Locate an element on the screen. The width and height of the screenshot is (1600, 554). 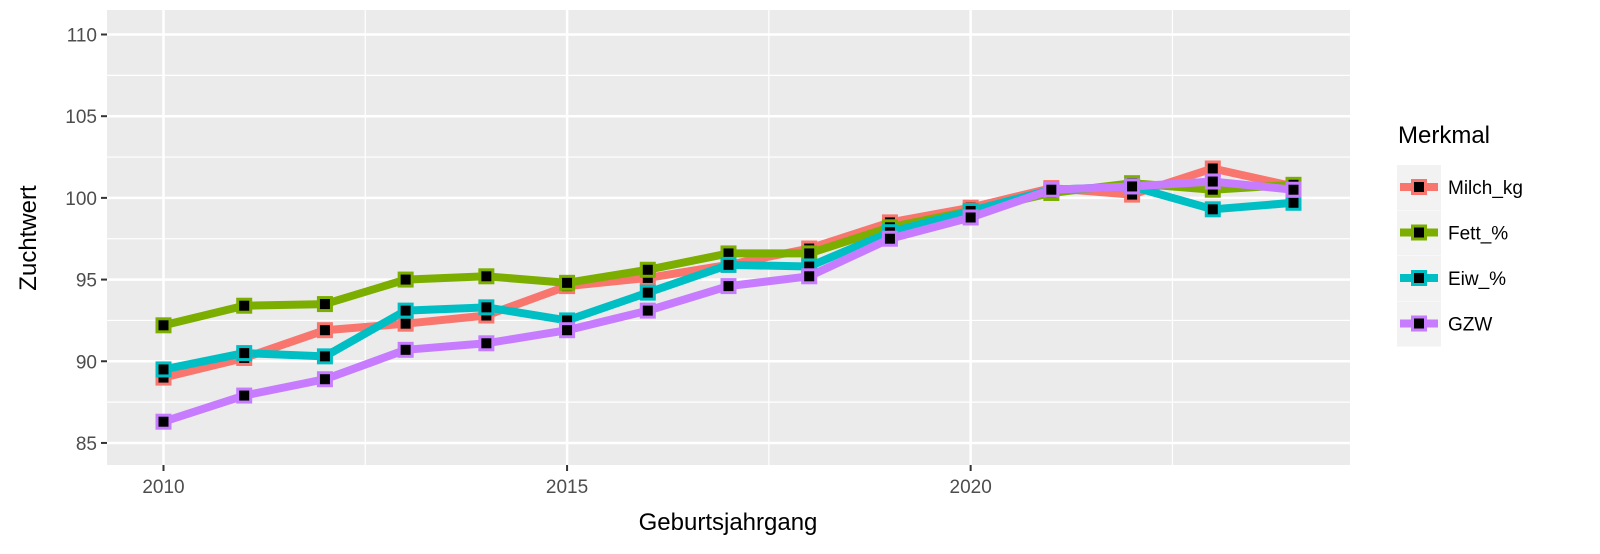
legend: Milch_kg Fett_% Eiw_% GZW is located at coordinates (1460, 256).